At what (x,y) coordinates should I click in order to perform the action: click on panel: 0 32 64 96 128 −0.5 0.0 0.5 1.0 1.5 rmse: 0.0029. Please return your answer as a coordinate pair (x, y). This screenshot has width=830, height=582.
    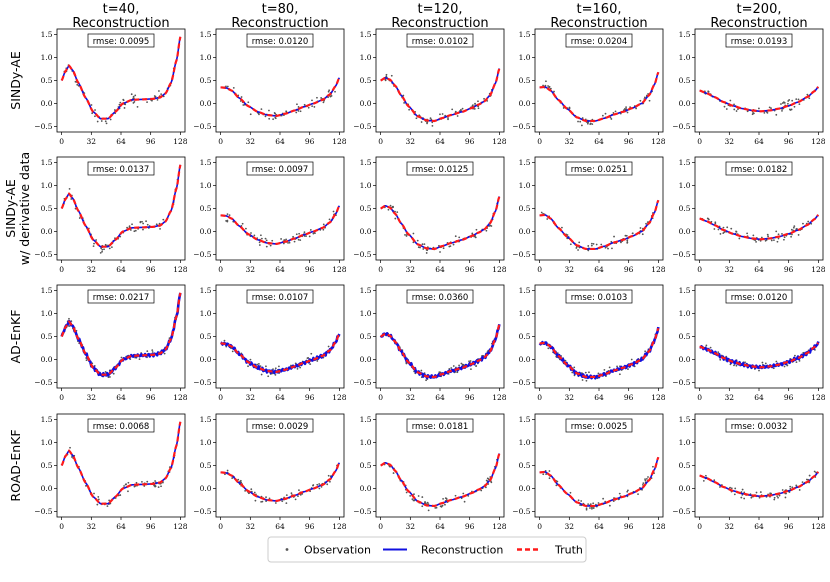
    Looking at the image, I should click on (270, 472).